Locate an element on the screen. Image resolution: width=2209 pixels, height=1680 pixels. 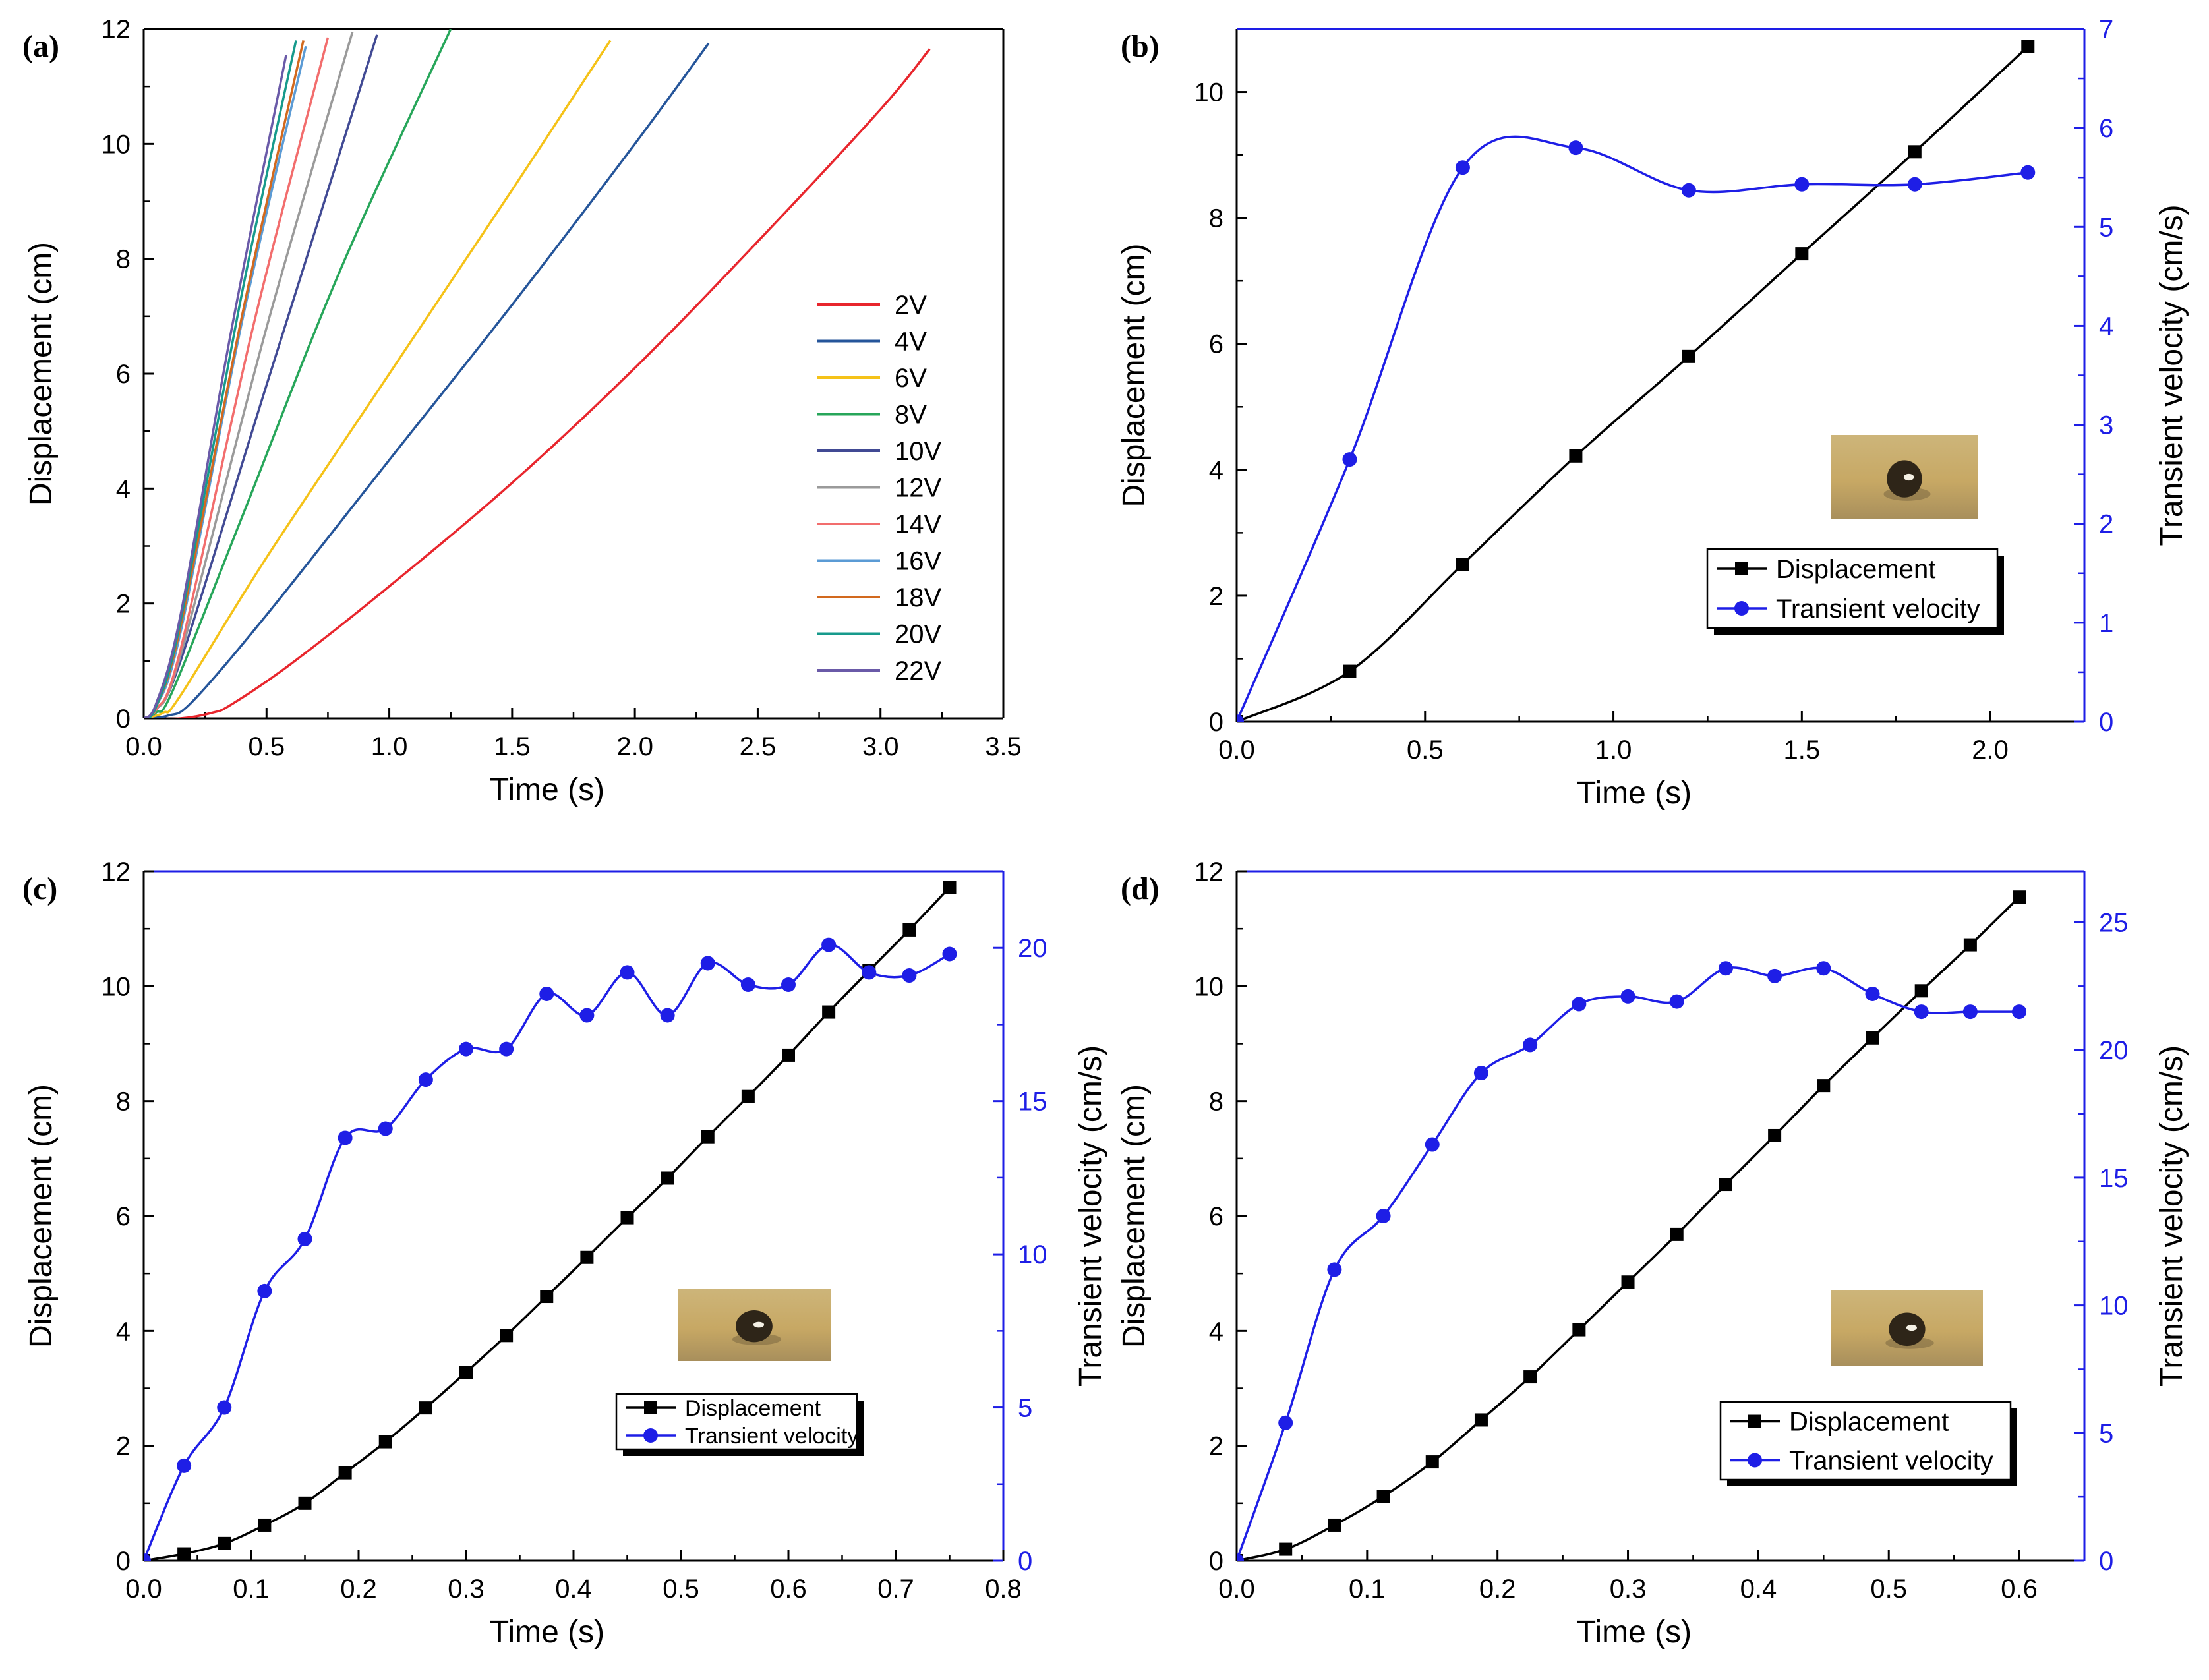
y-tick-label: 2 is located at coordinates (124, 604).